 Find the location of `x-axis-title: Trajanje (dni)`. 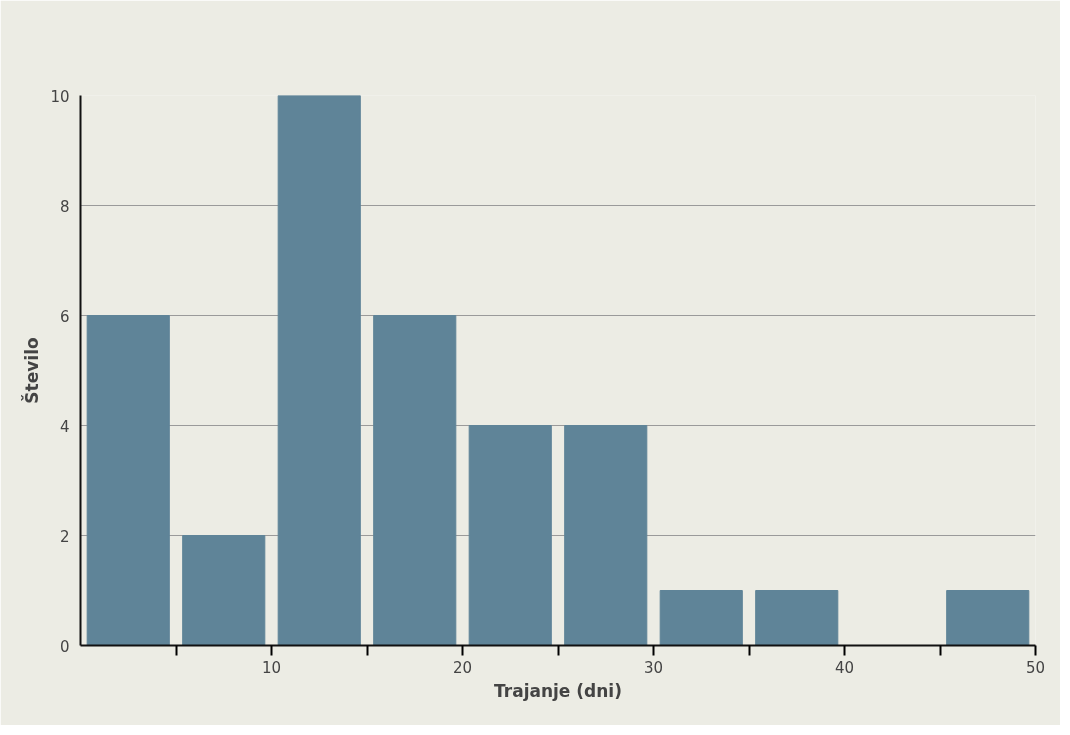

x-axis-title: Trajanje (dni) is located at coordinates (558, 690).